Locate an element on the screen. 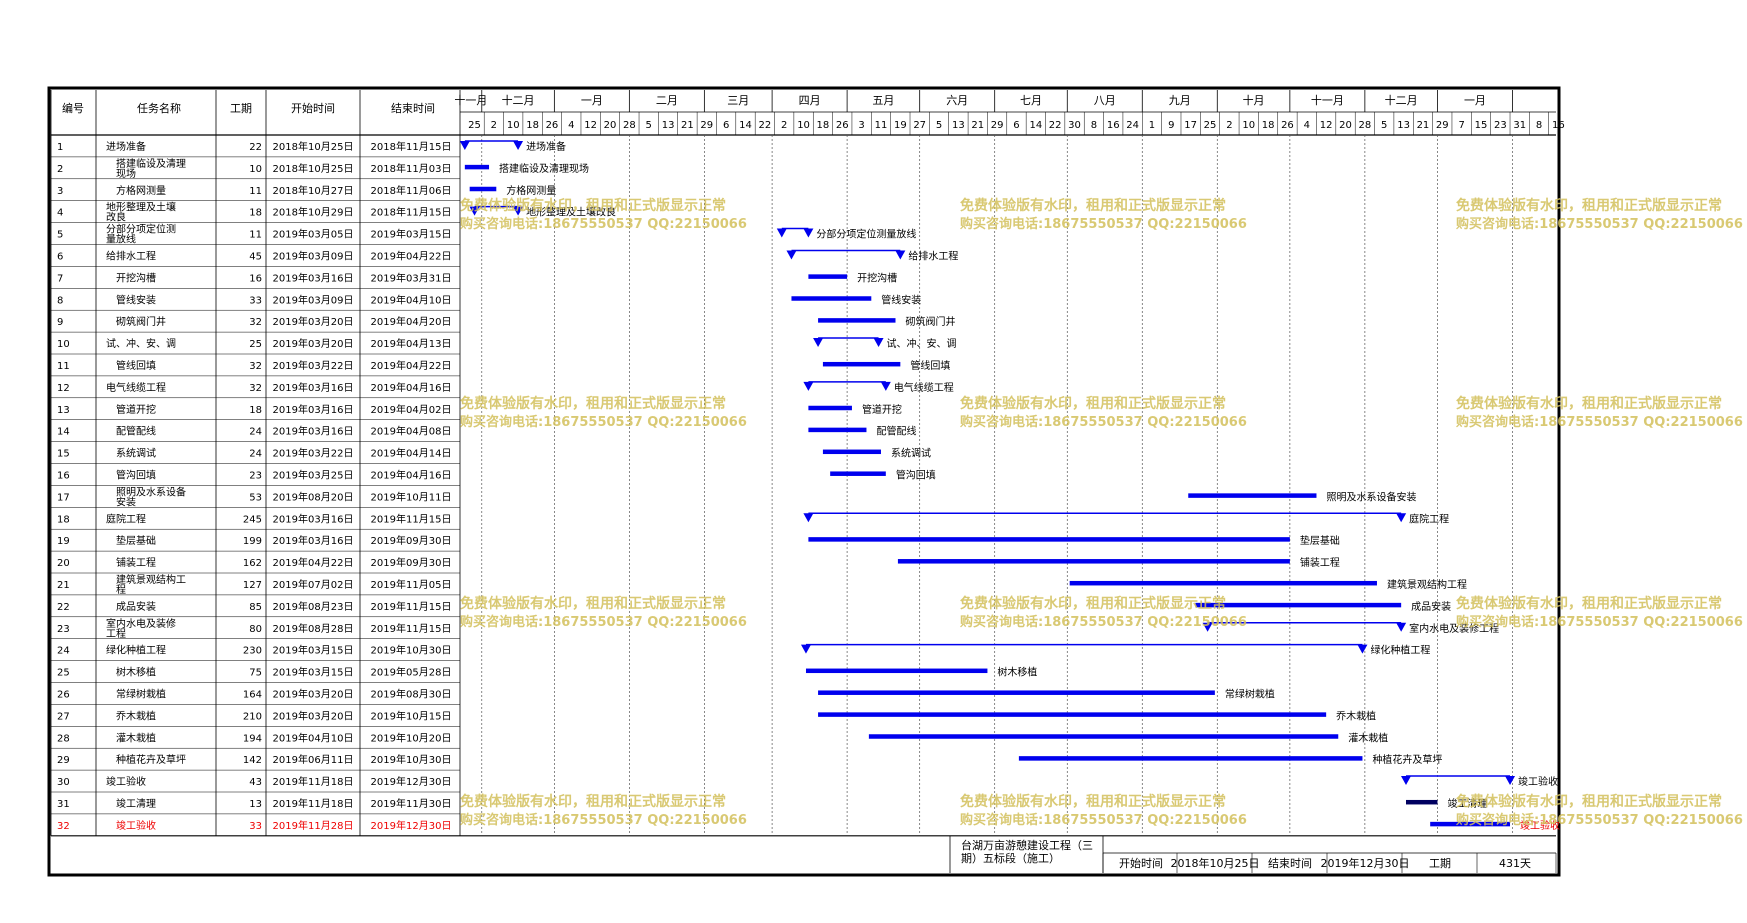  week-tick-label: 10 is located at coordinates (803, 125).